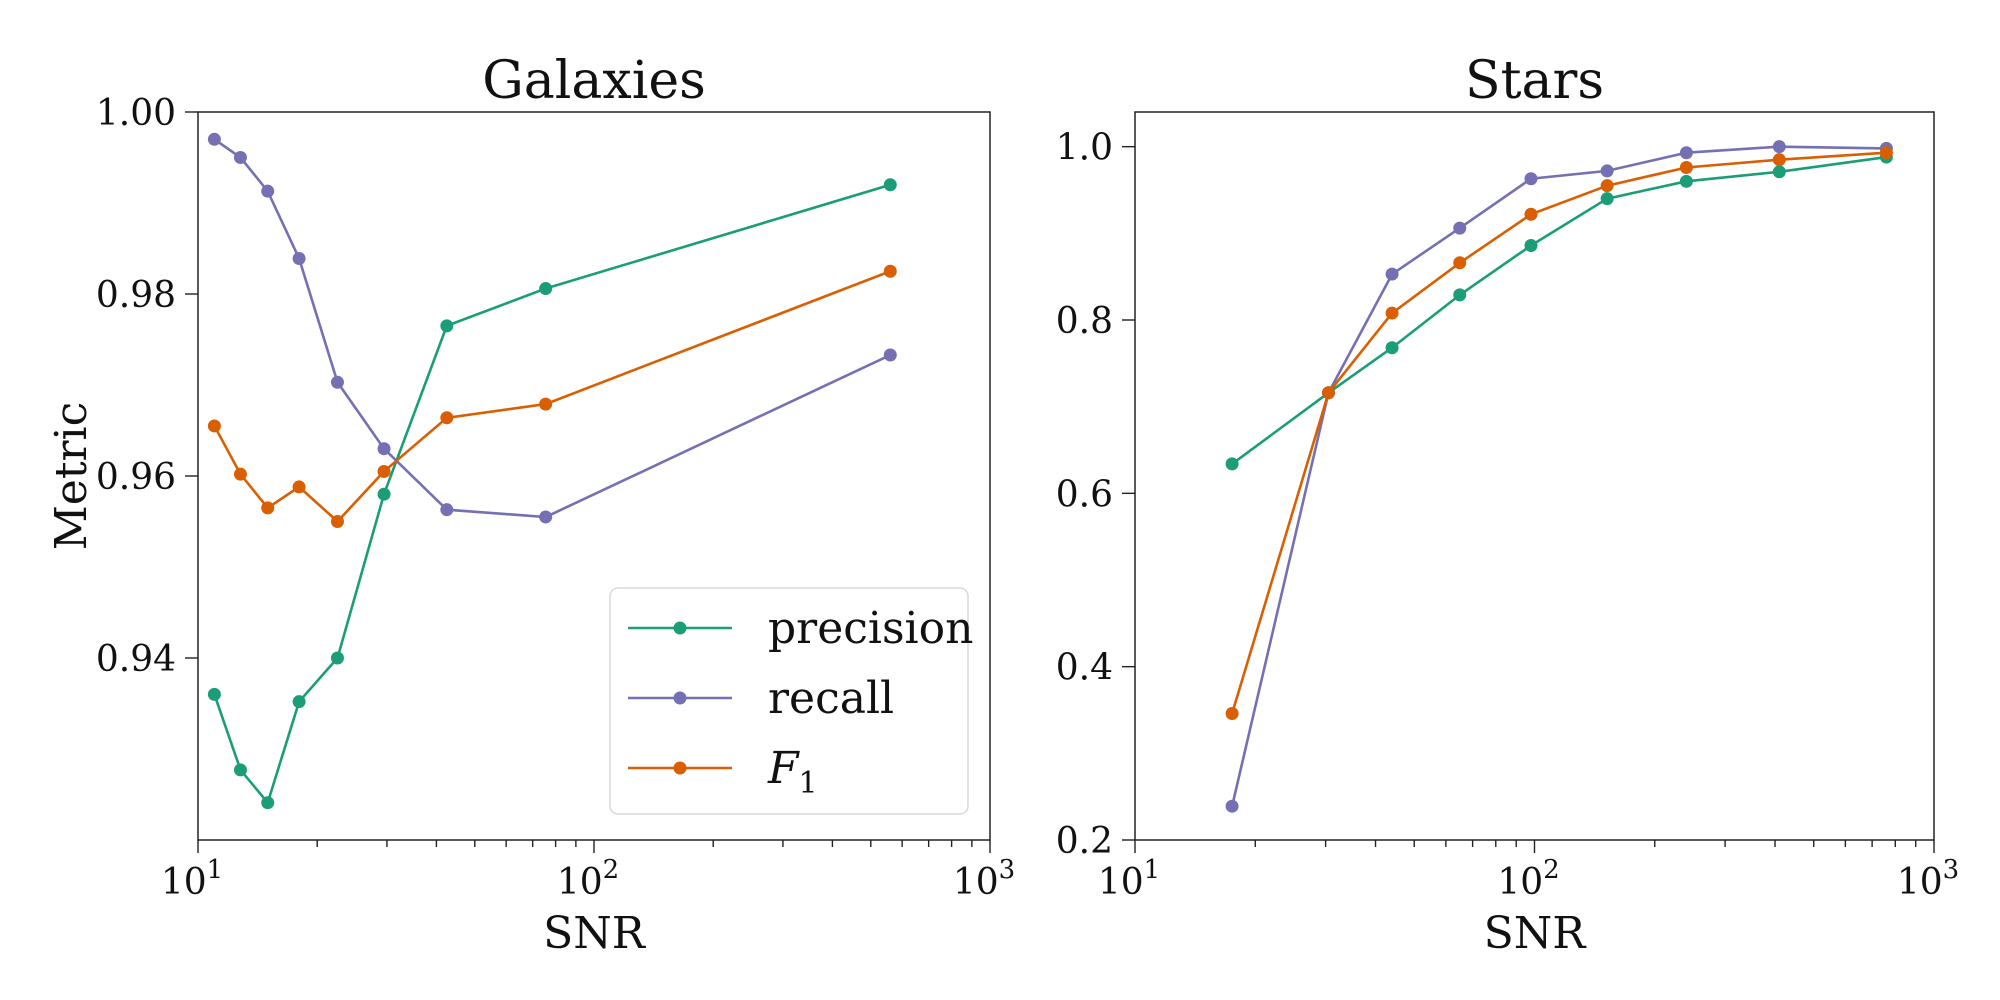 Image resolution: width=2000 pixels, height=1000 pixels. Describe the element at coordinates (136, 659) in the screenshot. I see `y-tick-label: 0.94` at that location.